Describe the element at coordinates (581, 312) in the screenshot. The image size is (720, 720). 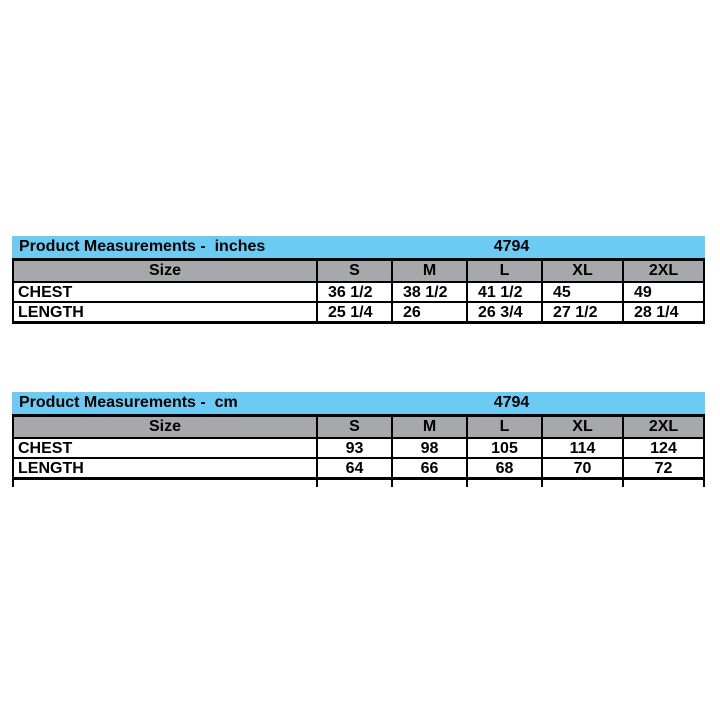
I see `length-value-xl: 27 1/2` at that location.